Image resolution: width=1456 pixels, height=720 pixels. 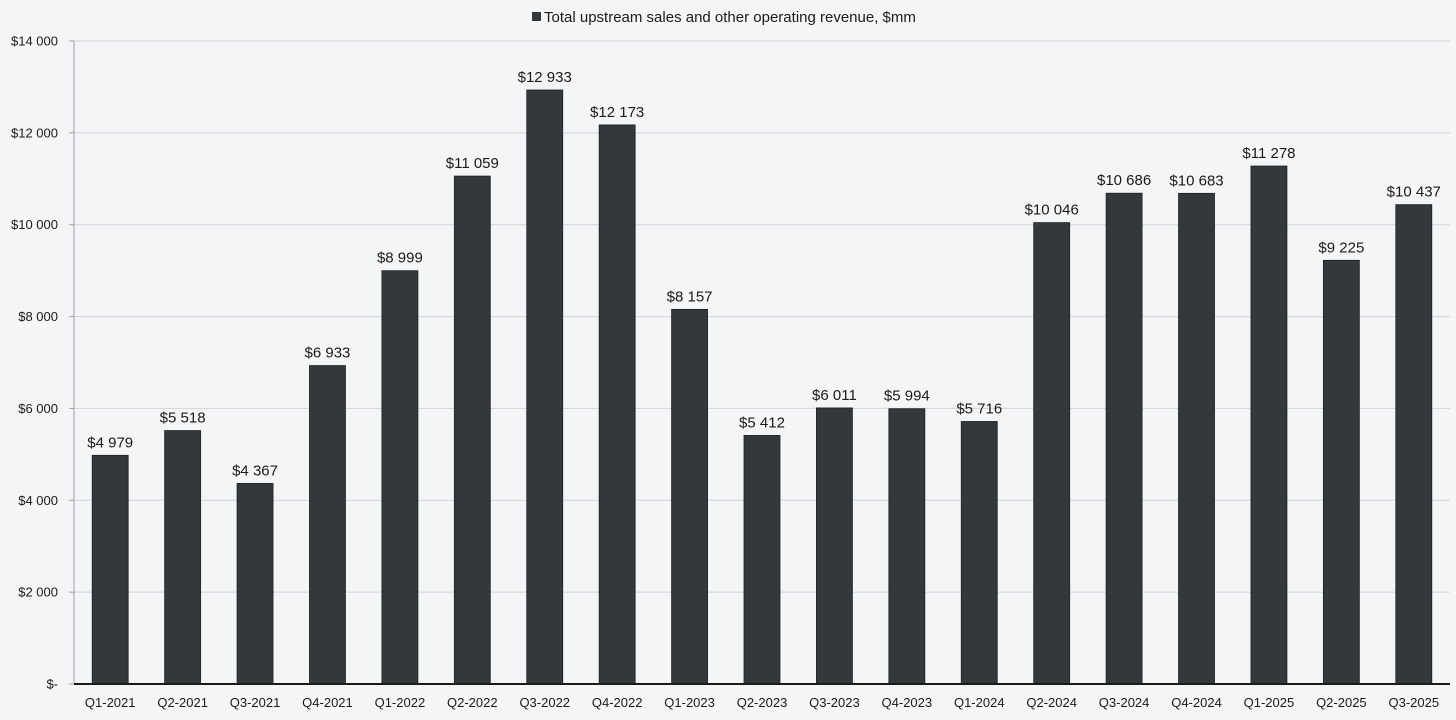 What do you see at coordinates (1414, 192) in the screenshot?
I see `bar-data-label: $10 437` at bounding box center [1414, 192].